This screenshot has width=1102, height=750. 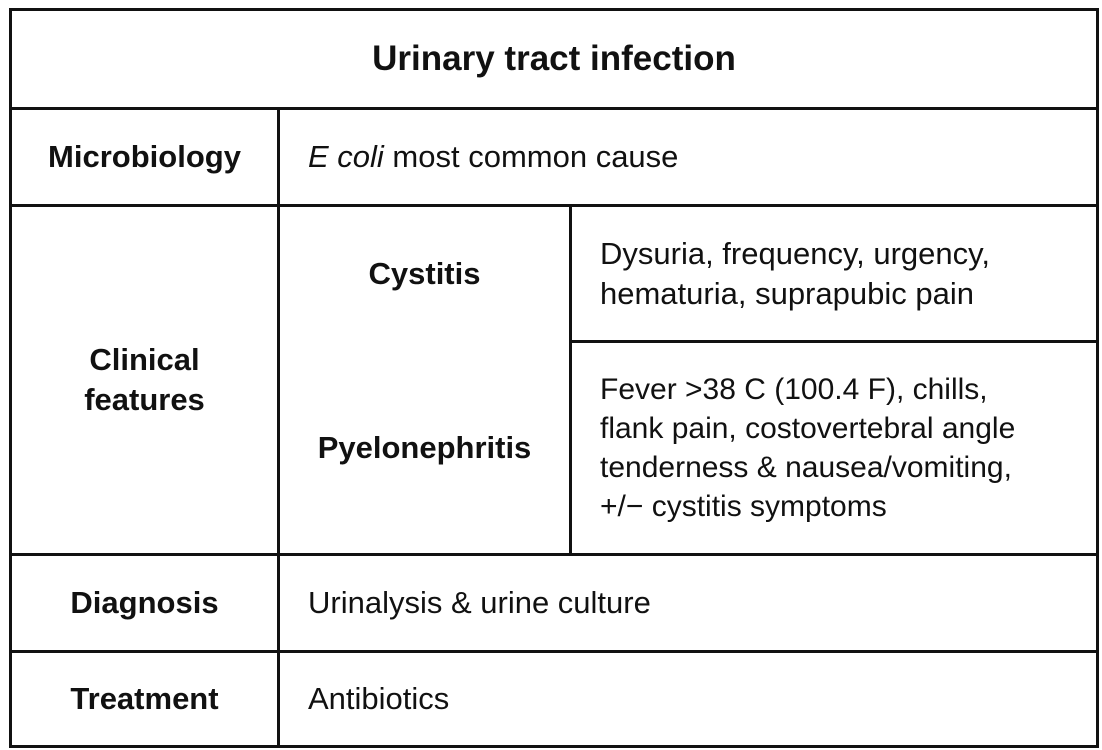 What do you see at coordinates (479, 602) in the screenshot?
I see `diagnosis-value: Urinalysis & urine culture` at bounding box center [479, 602].